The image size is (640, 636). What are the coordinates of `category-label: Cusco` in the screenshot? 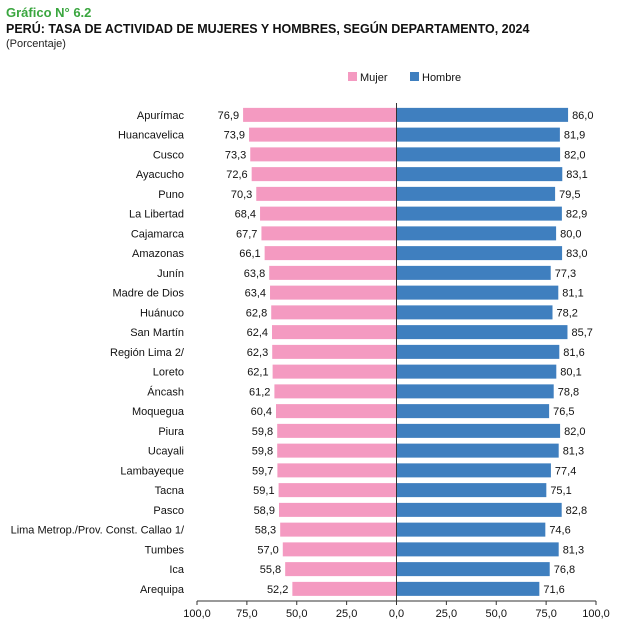 It's located at (168, 155).